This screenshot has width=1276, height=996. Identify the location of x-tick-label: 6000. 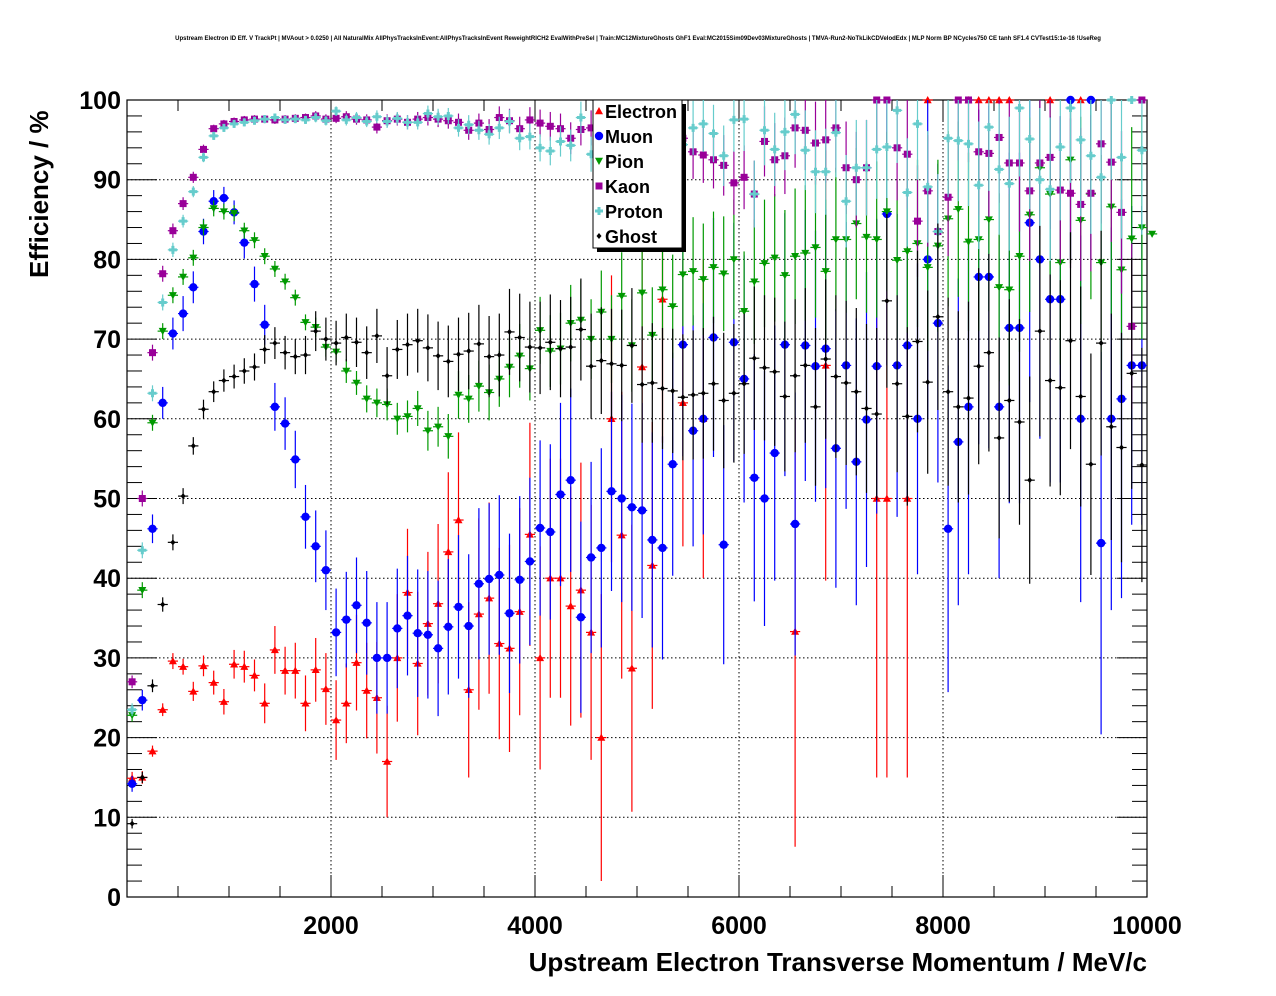
(739, 926).